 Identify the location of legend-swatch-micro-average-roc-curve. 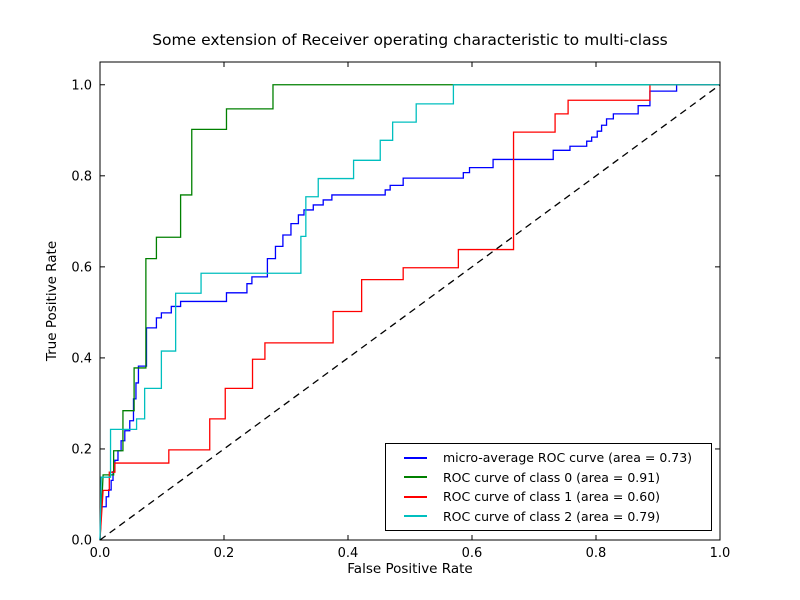
(415, 457).